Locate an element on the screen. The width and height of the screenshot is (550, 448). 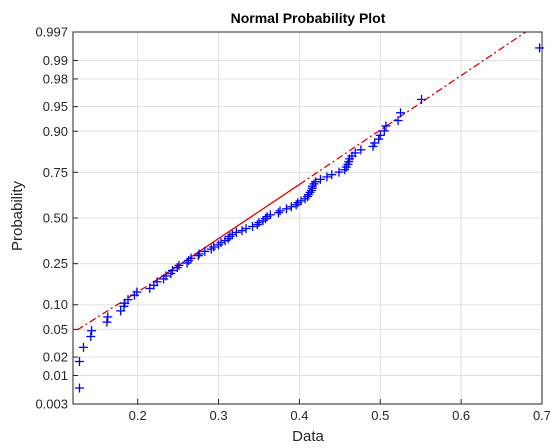
x-axis-label: Data is located at coordinates (308, 436).